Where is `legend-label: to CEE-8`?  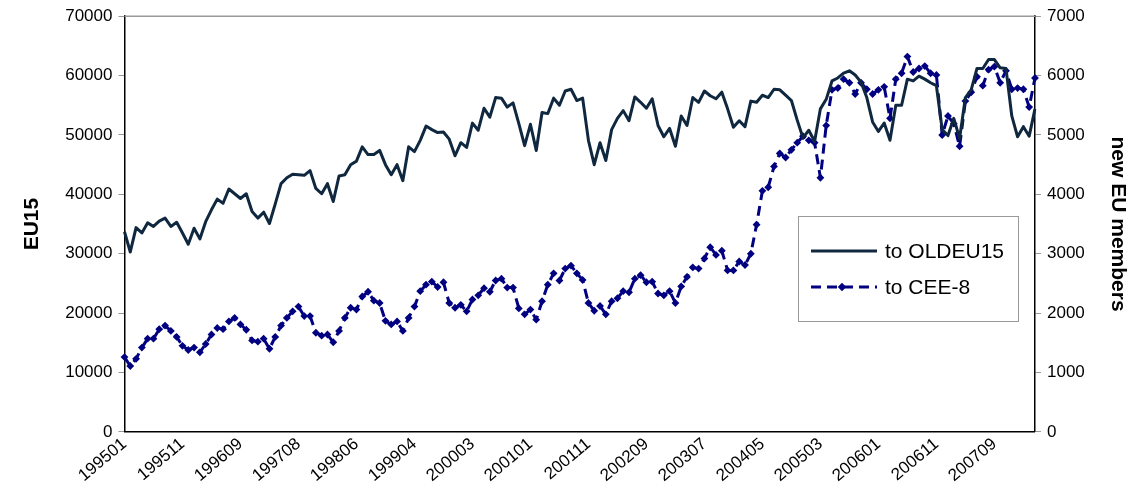
legend-label: to CEE-8 is located at coordinates (927, 287).